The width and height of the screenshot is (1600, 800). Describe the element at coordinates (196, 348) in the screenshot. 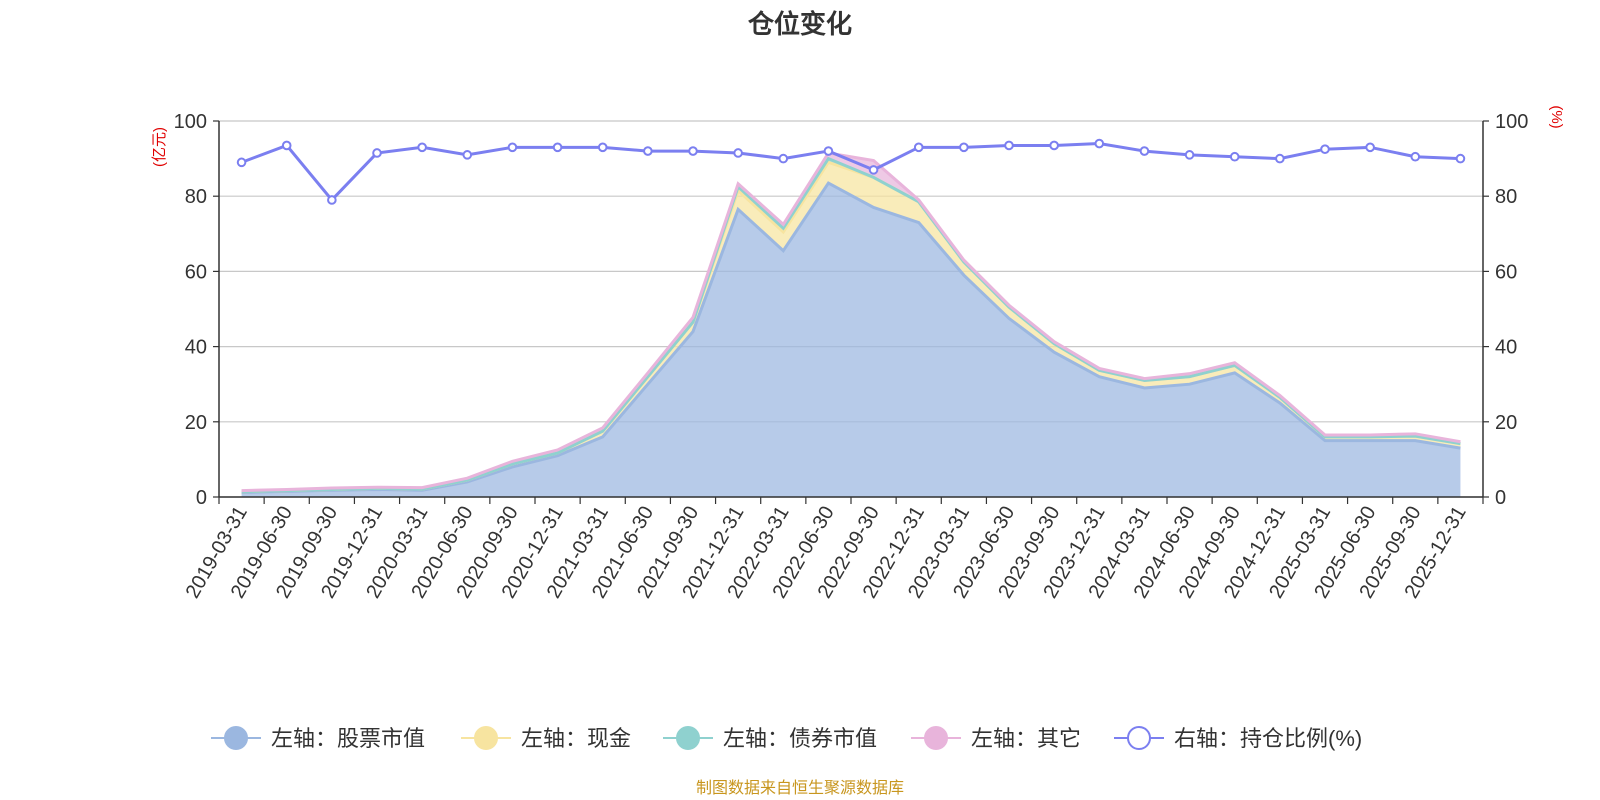

I see `left-axis-tick-label: 40` at that location.